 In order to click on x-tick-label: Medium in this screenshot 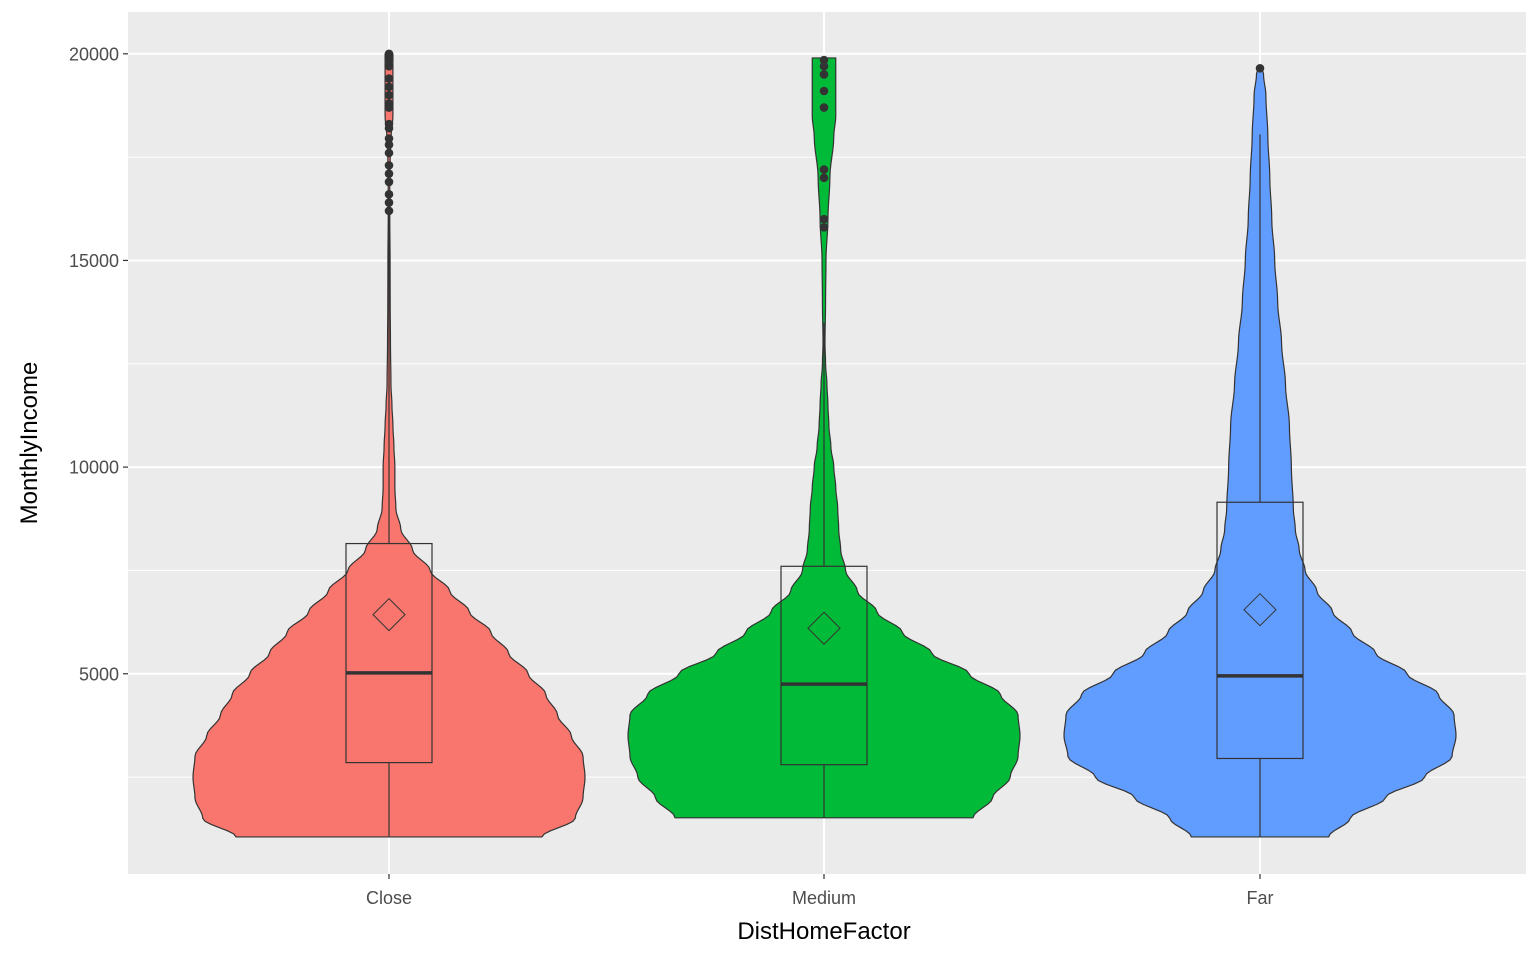, I will do `click(824, 898)`.